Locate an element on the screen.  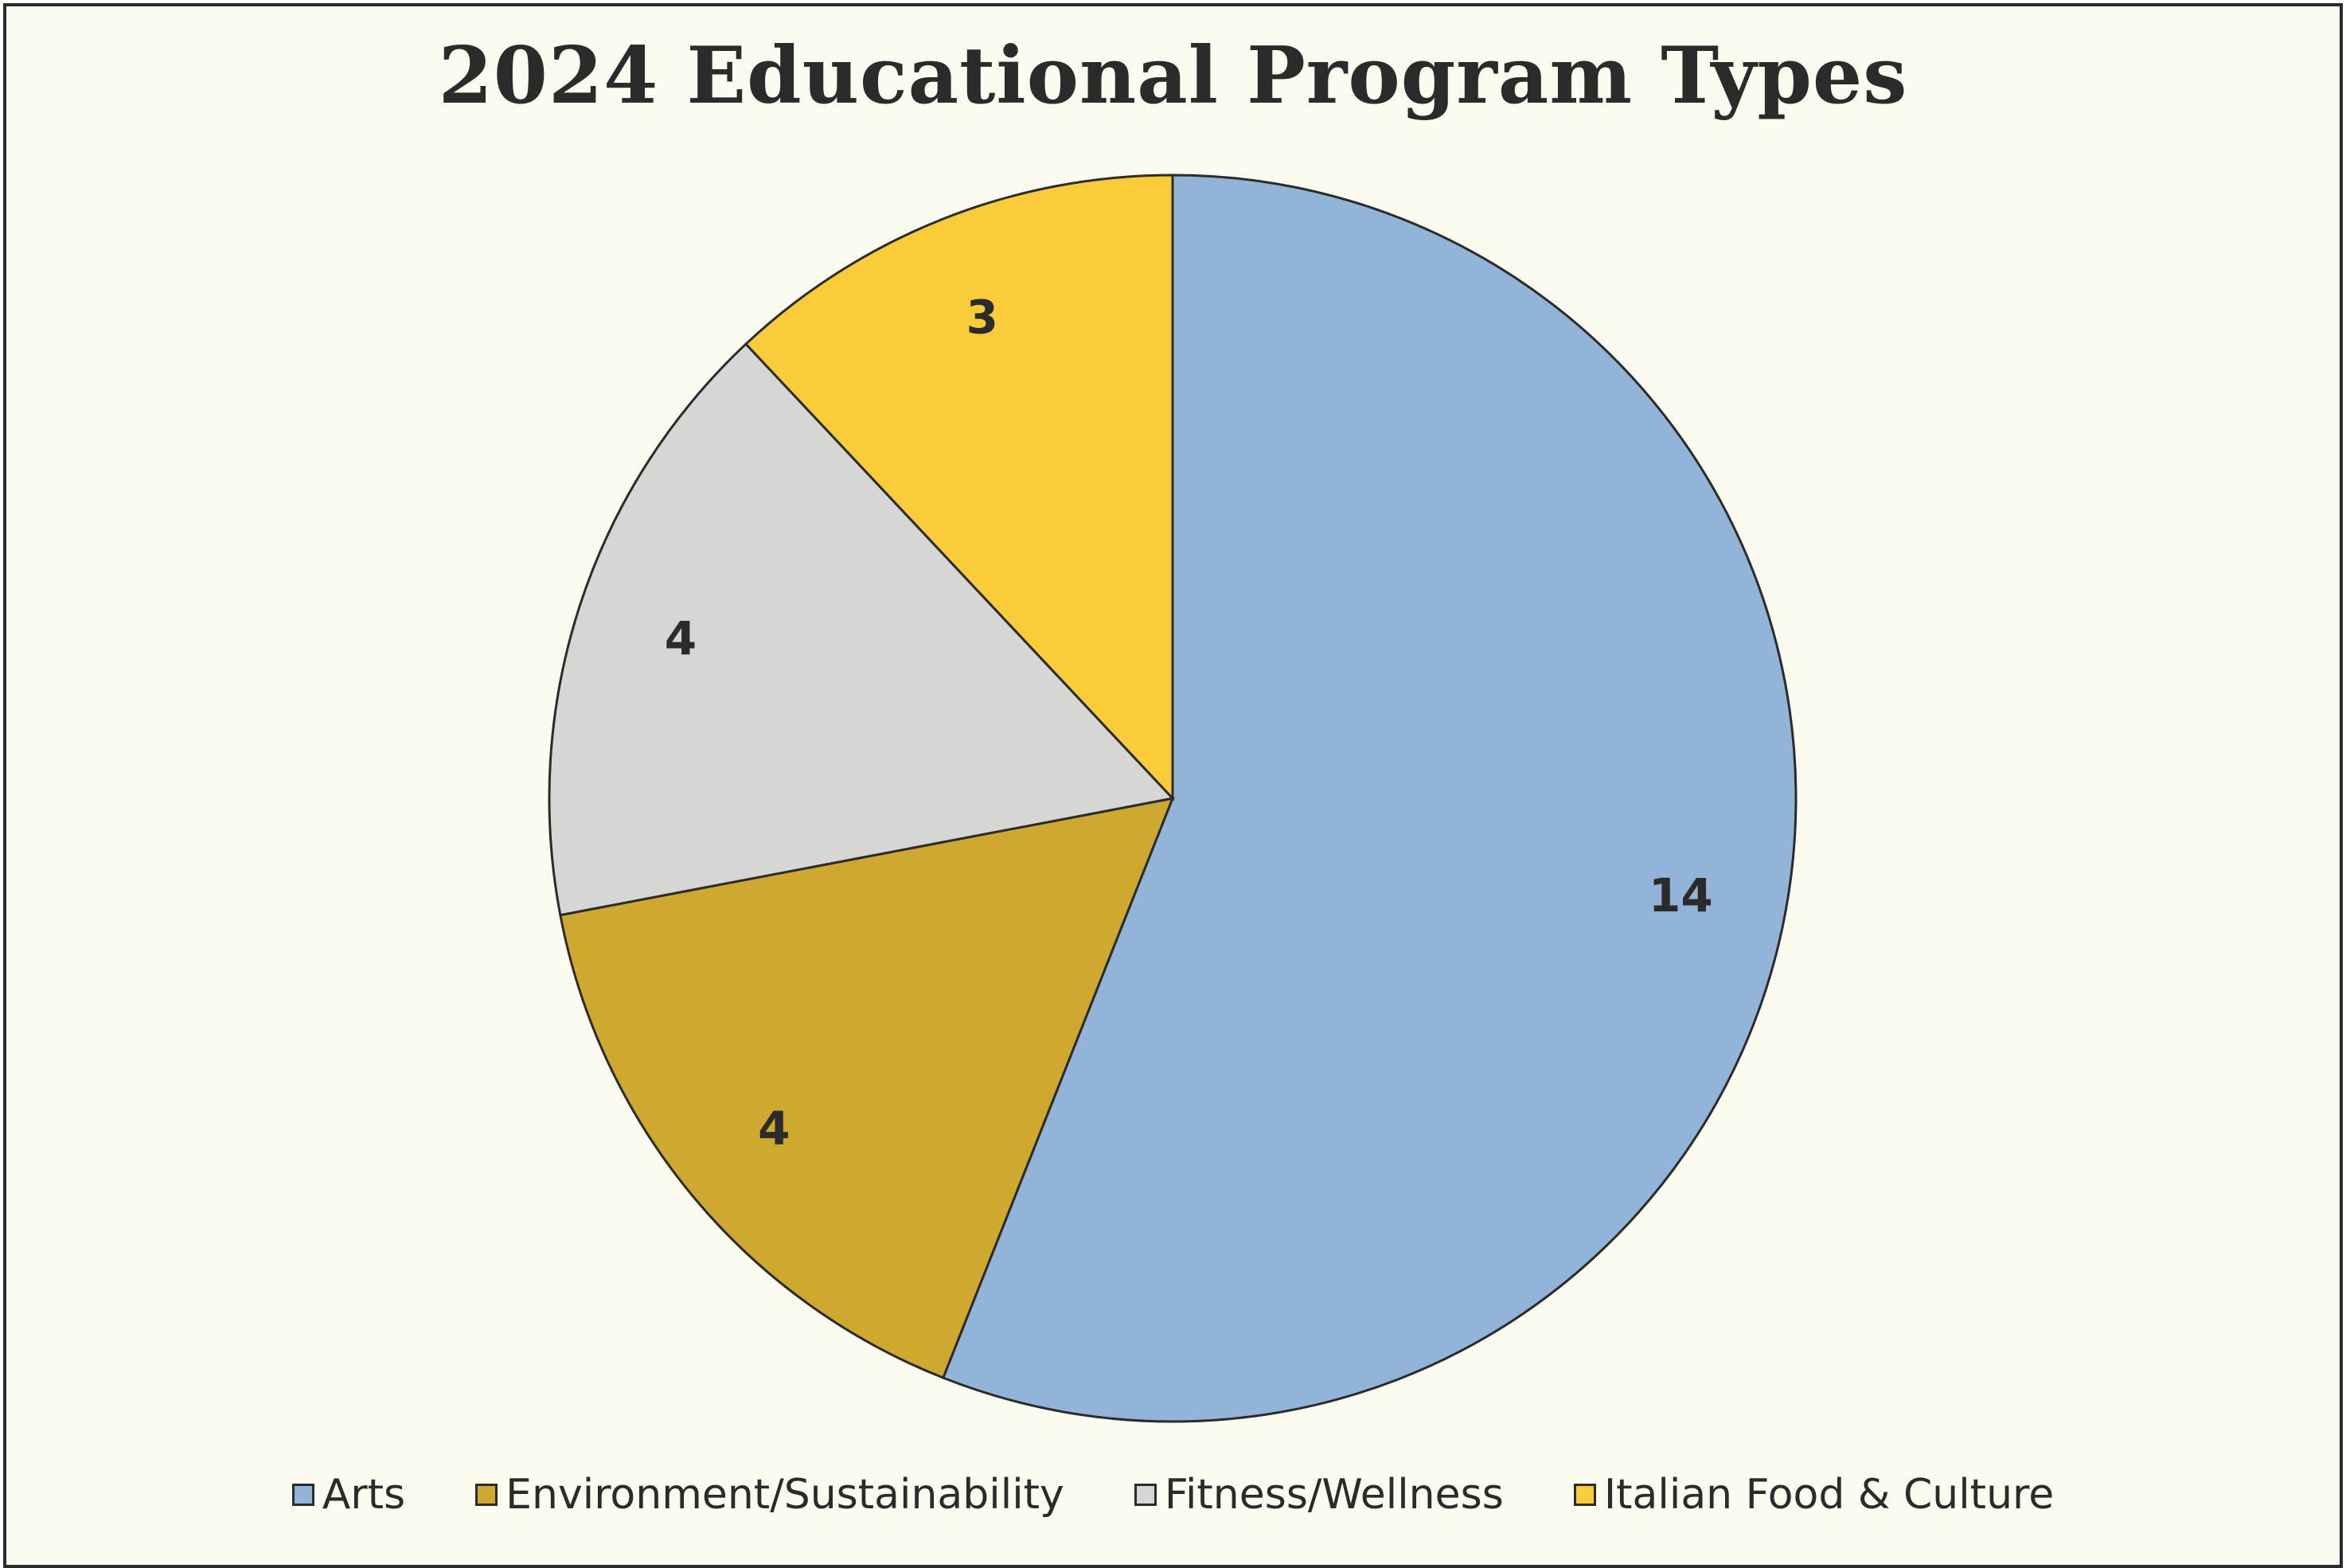
chart-title: 2024 Educational Program Types is located at coordinates (1173, 76).